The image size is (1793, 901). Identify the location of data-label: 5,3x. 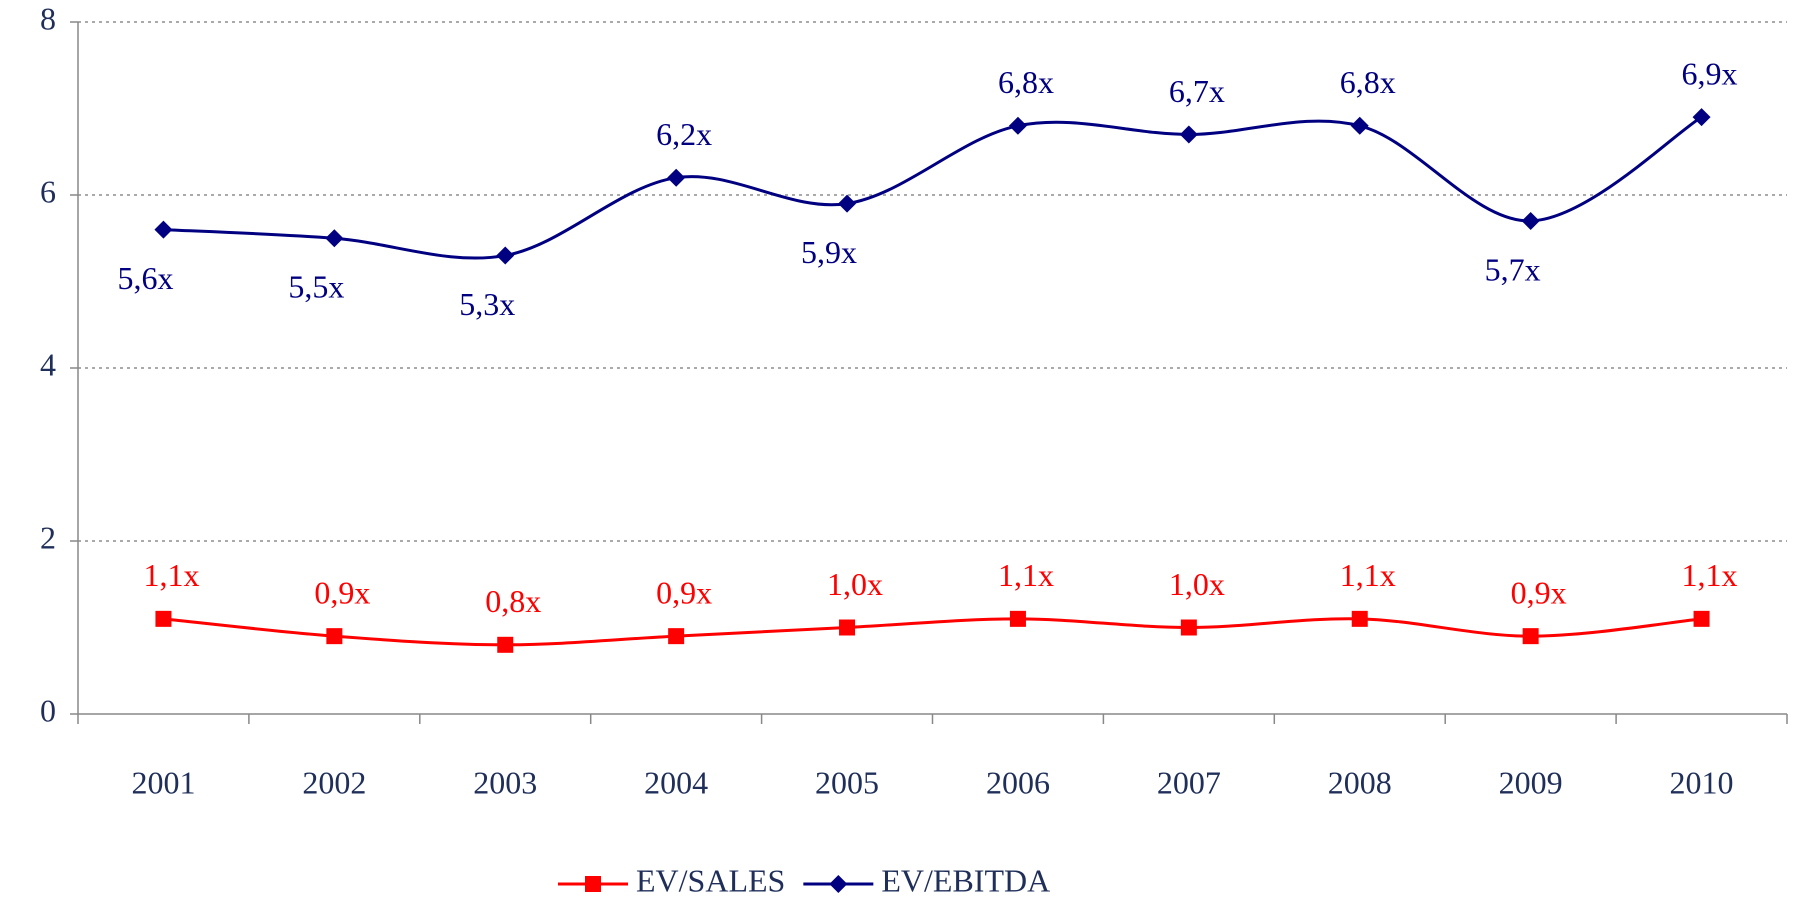
(487, 304).